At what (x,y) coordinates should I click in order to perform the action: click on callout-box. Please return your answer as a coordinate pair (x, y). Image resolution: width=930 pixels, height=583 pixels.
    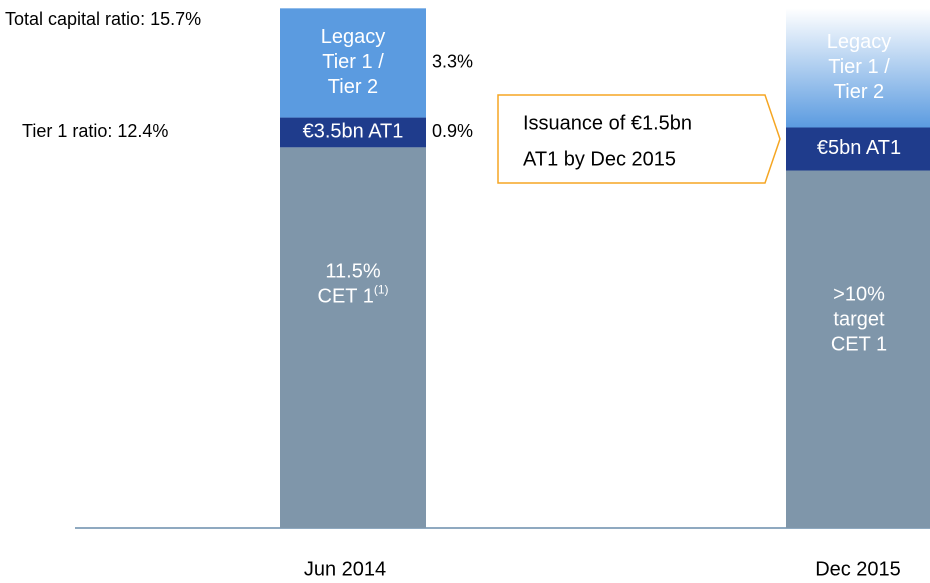
    Looking at the image, I should click on (639, 139).